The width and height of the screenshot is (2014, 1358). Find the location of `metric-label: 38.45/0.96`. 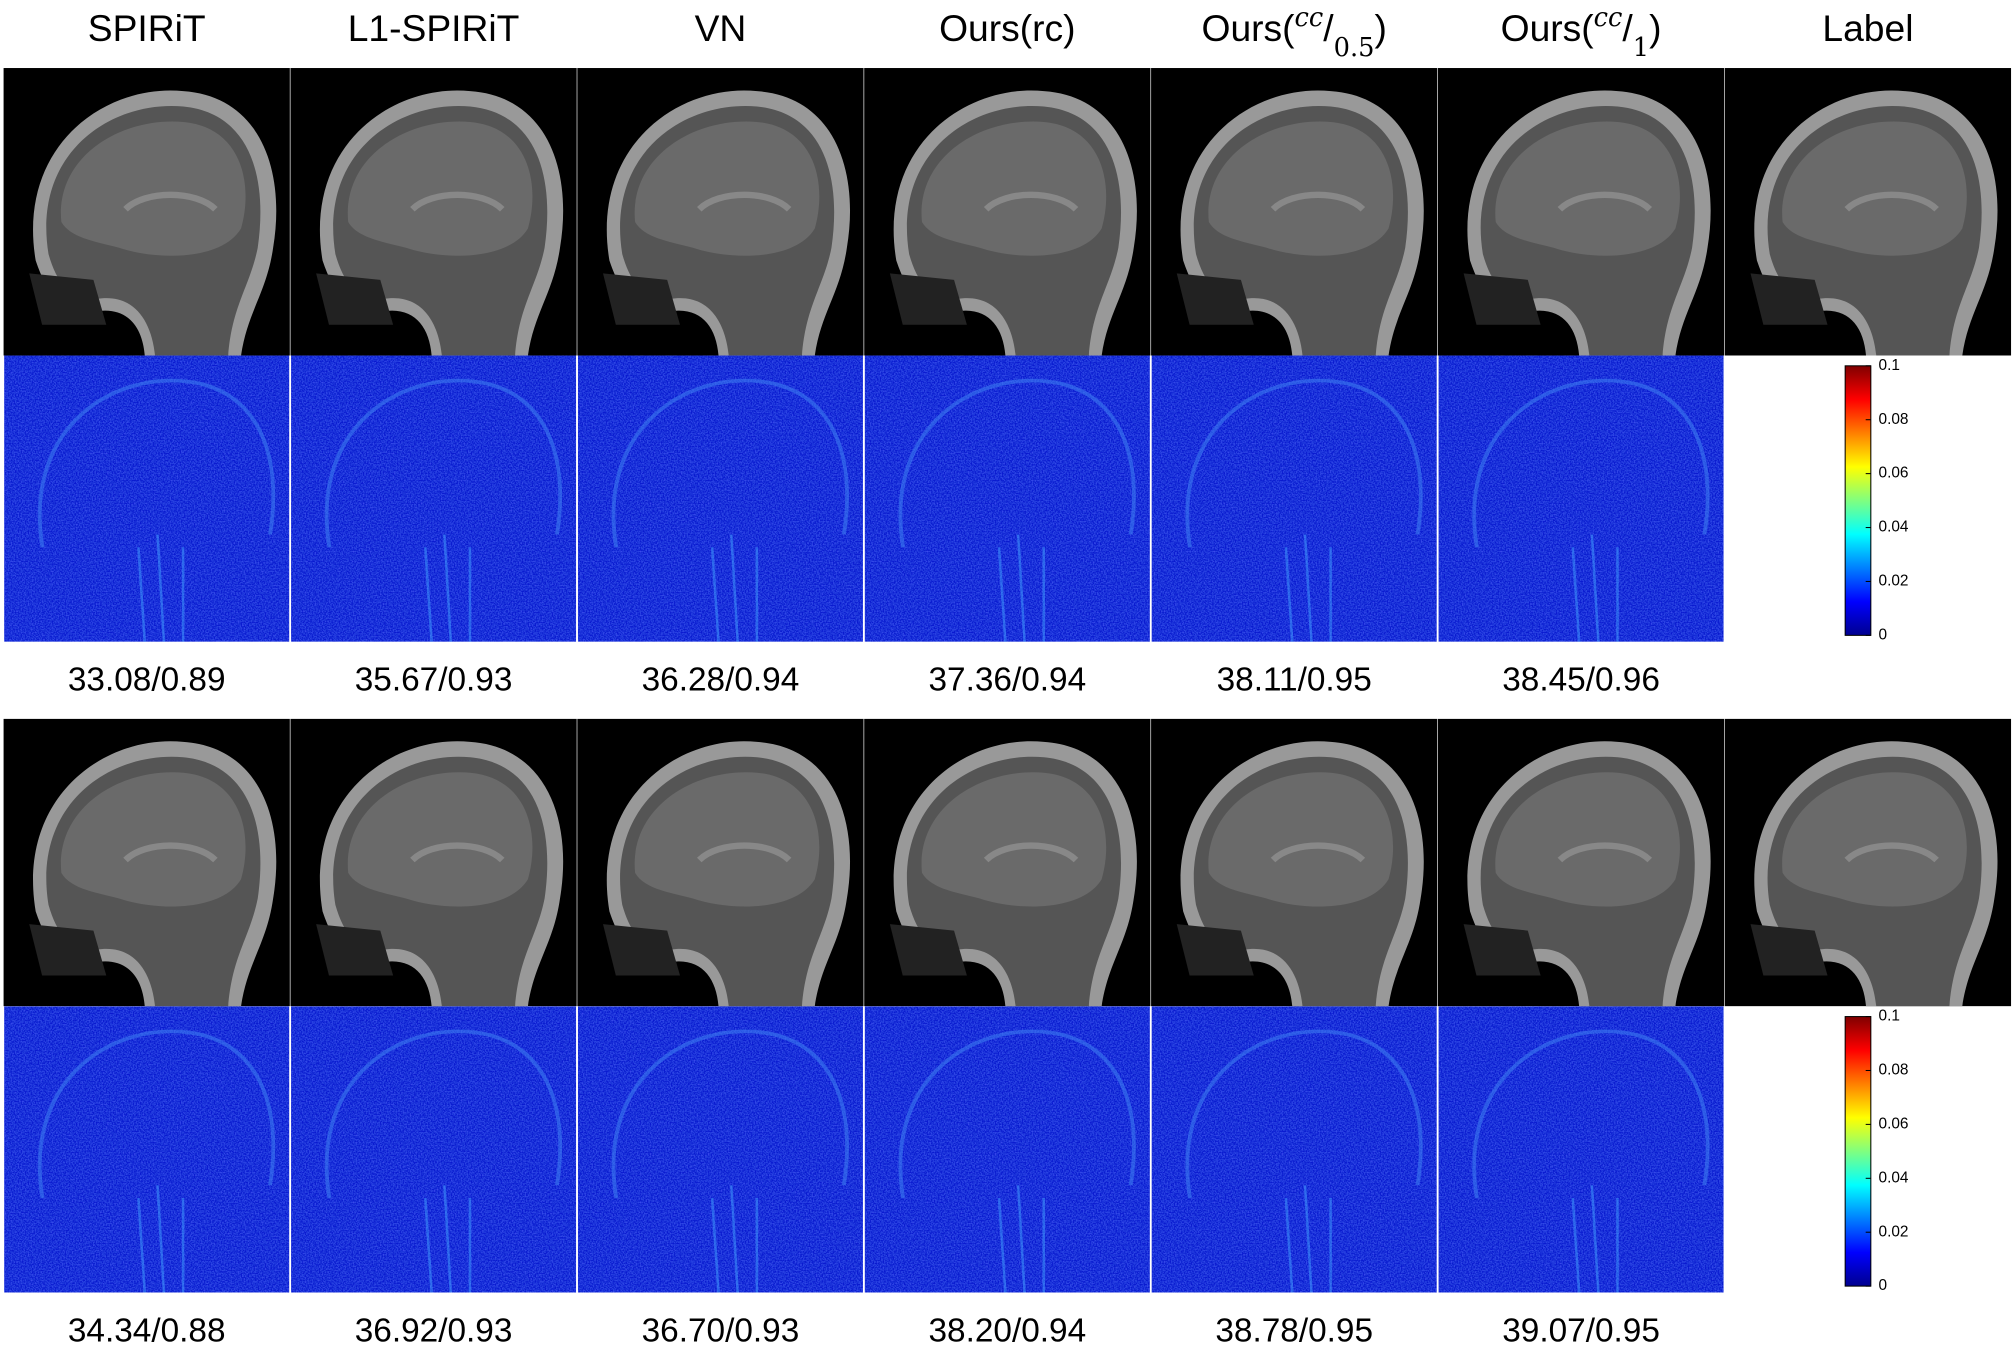

metric-label: 38.45/0.96 is located at coordinates (1581, 680).